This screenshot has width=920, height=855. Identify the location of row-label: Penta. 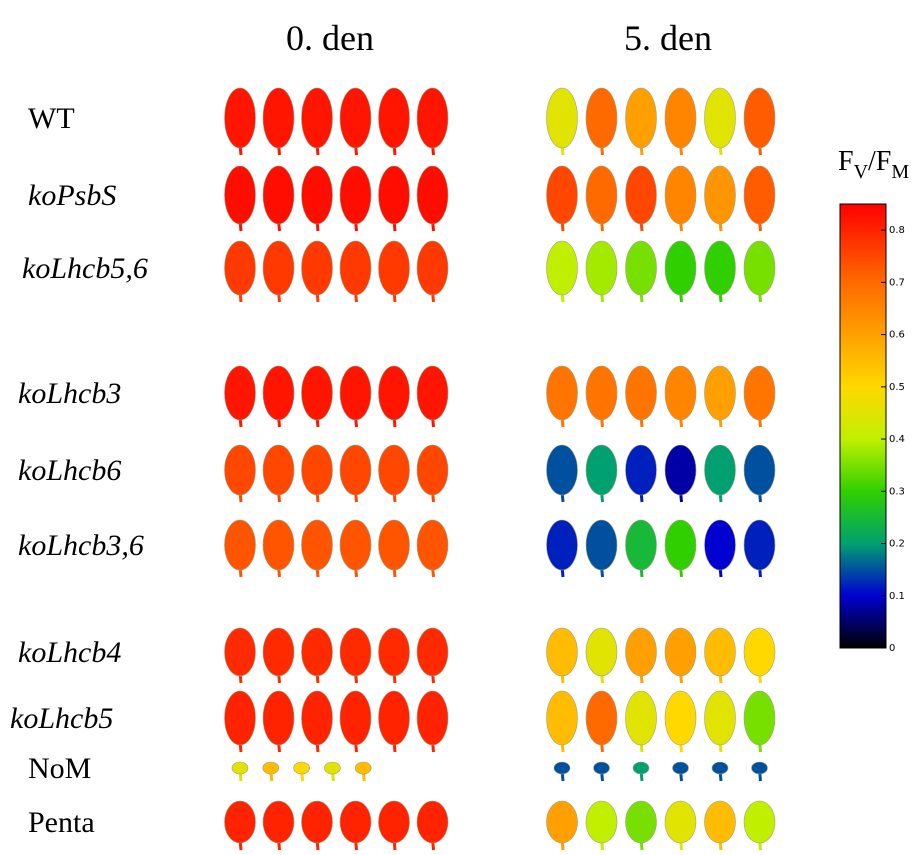
(61, 822).